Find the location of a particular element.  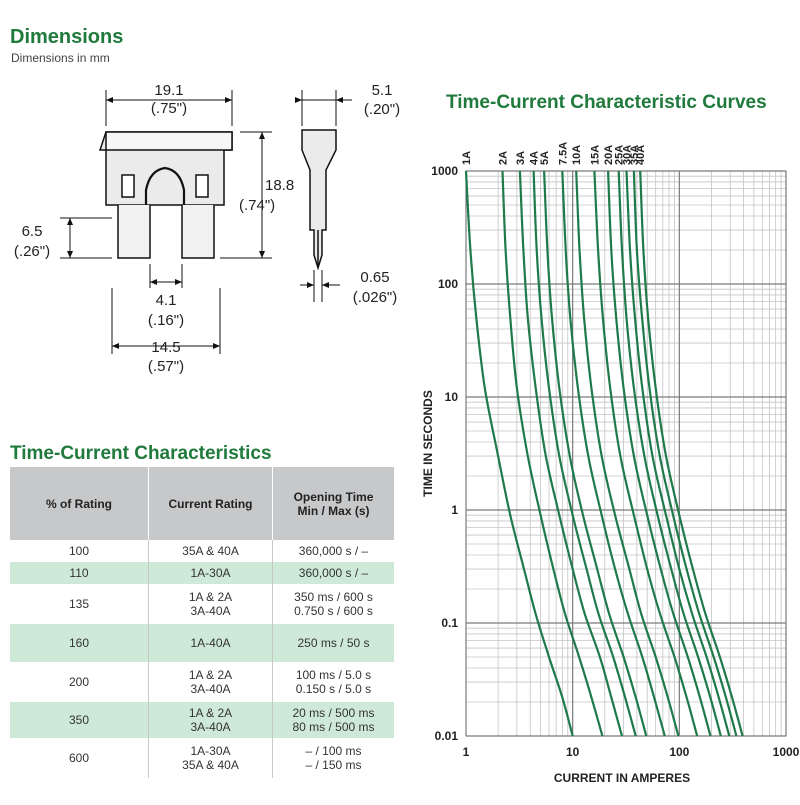

header-time: Opening Time Min / Max (s) is located at coordinates (333, 503).